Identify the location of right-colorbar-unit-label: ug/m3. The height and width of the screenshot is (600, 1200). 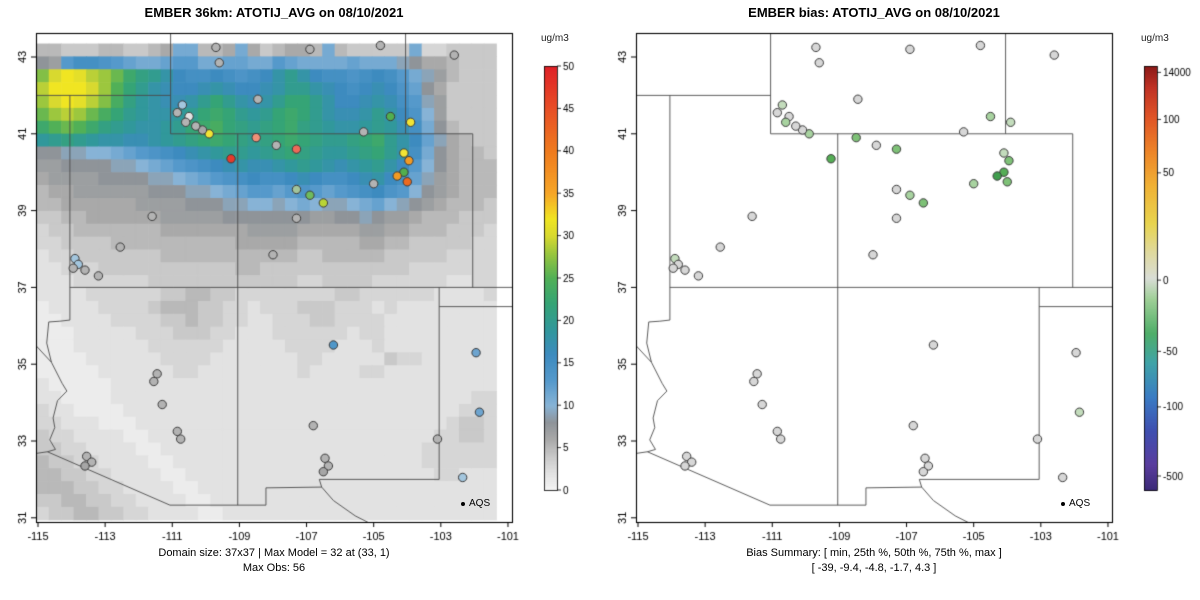
(1155, 38).